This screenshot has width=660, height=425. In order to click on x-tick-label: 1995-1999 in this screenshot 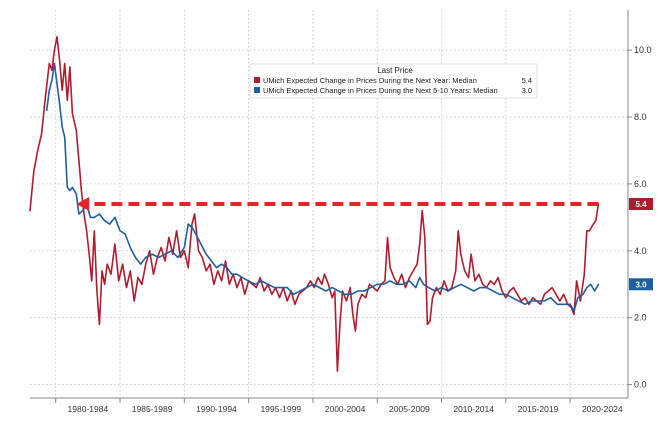, I will do `click(280, 409)`.